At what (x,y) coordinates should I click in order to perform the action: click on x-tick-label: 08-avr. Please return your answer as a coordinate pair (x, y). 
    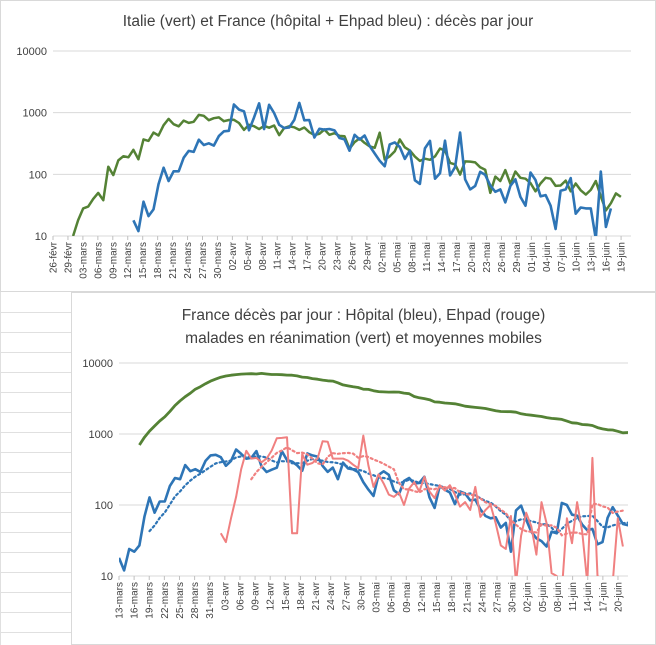
    Looking at the image, I should click on (263, 255).